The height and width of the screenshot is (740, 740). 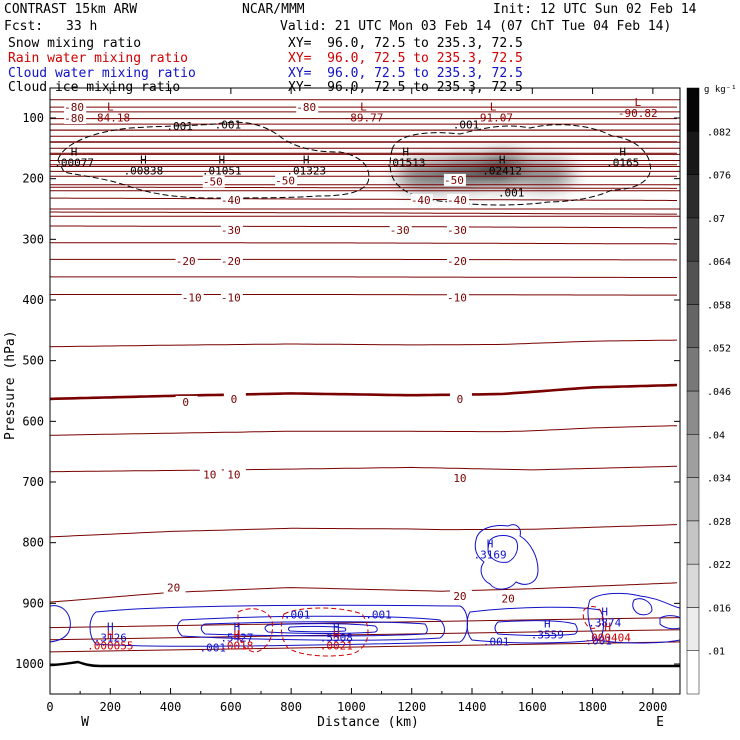 What do you see at coordinates (33, 179) in the screenshot?
I see `y-tick-label: 200` at bounding box center [33, 179].